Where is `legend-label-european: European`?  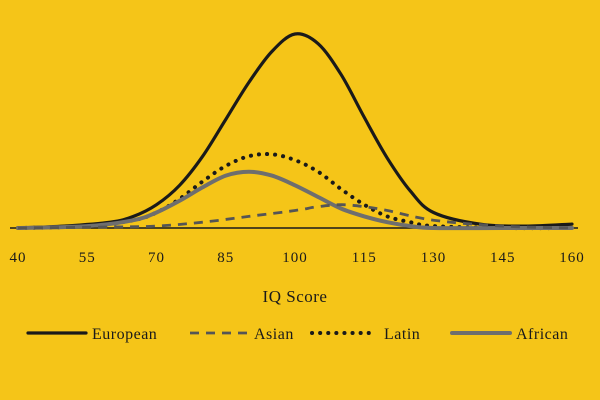 legend-label-european: European is located at coordinates (124, 334).